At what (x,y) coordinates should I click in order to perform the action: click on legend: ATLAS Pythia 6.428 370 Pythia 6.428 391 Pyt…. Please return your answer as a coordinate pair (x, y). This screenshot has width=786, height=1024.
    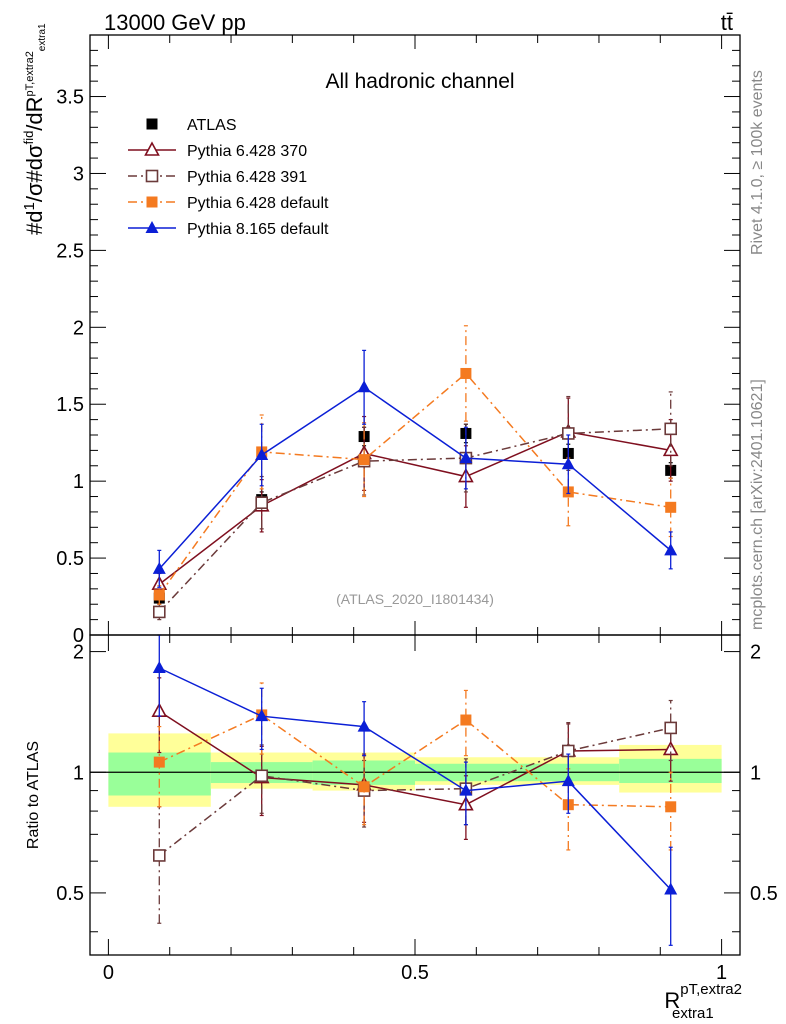
    Looking at the image, I should click on (228, 177).